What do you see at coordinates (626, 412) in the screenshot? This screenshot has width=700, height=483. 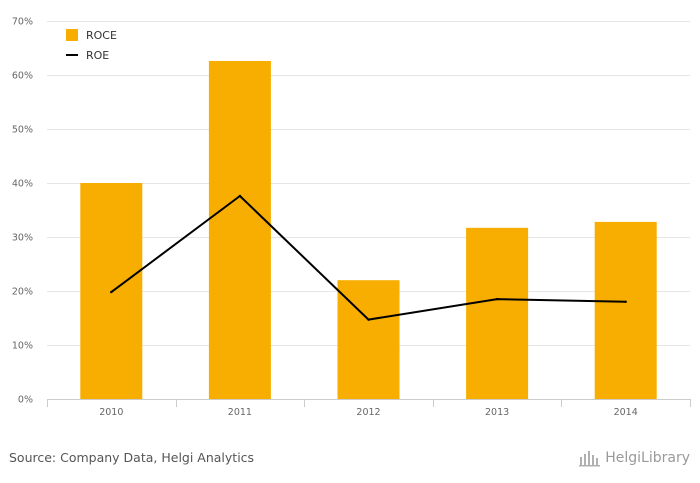 I see `x-tick-label: 2014` at bounding box center [626, 412].